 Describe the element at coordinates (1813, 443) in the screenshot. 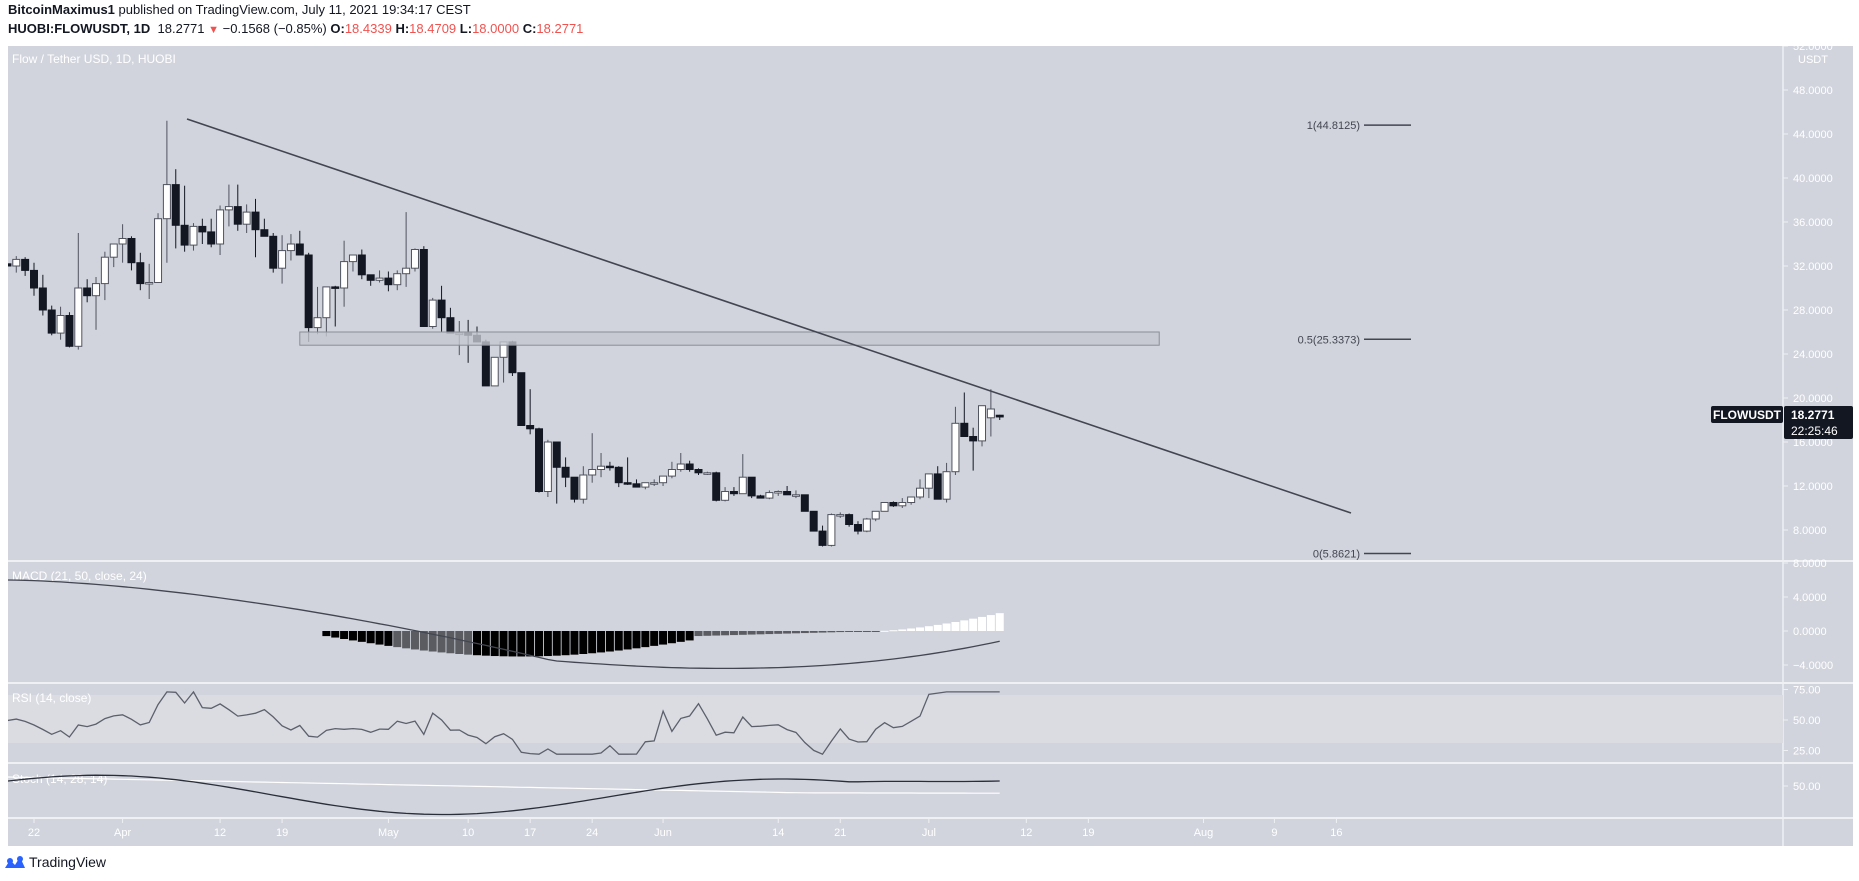

I see `price-tick-label: 16.0000` at that location.